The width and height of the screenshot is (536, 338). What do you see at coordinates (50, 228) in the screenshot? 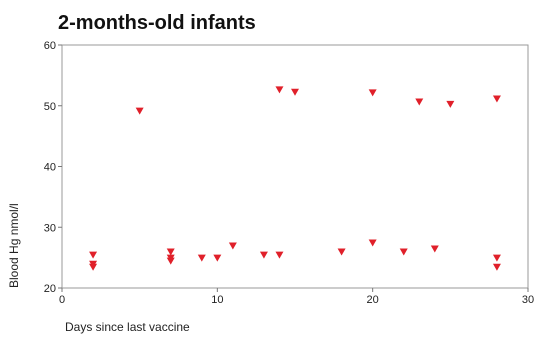
I see `y-tick-label: 30` at bounding box center [50, 228].